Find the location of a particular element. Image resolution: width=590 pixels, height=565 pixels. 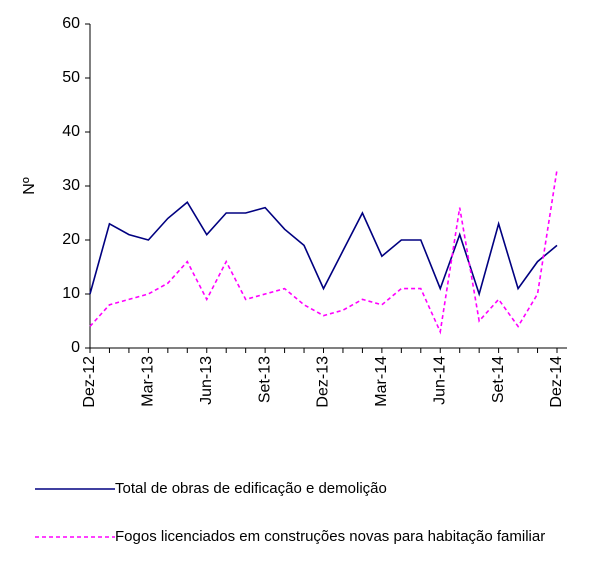

y-axis-label: Nº is located at coordinates (29, 186).